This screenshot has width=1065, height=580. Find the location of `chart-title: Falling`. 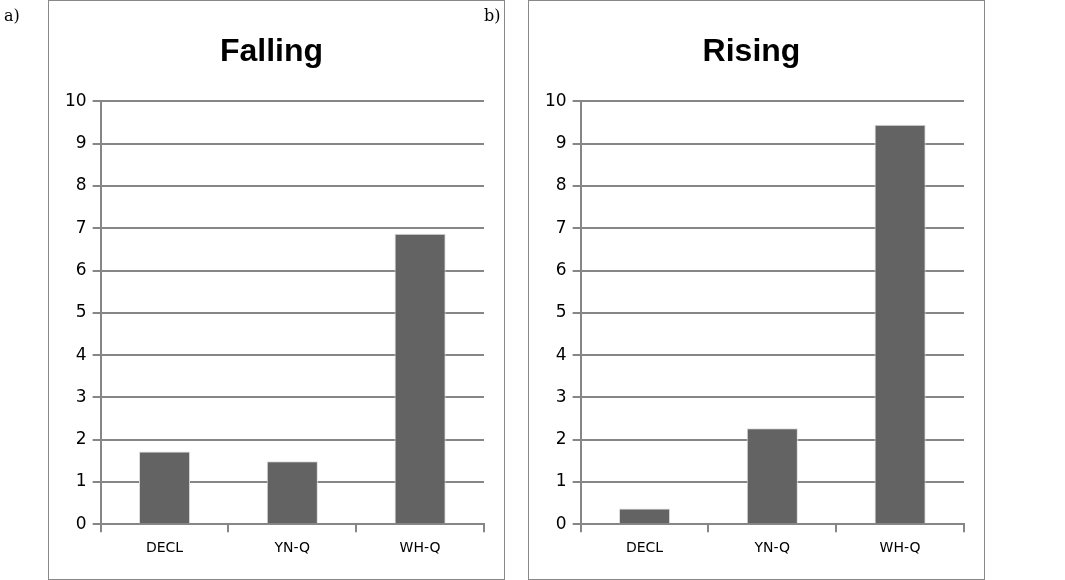

chart-title: Falling is located at coordinates (271, 50).